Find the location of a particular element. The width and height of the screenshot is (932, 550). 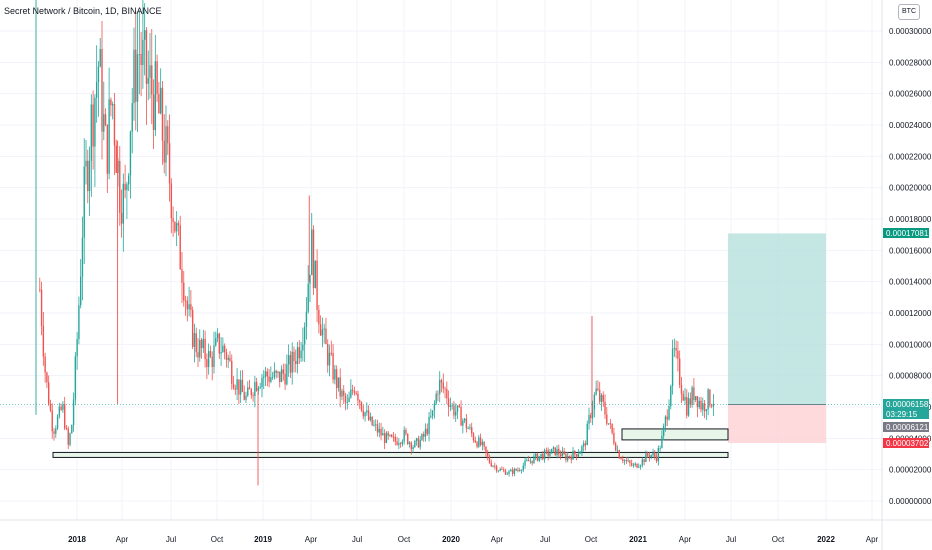

chart-title: Secret Network / Bitcoin, 1D, BINANCE is located at coordinates (83, 11).